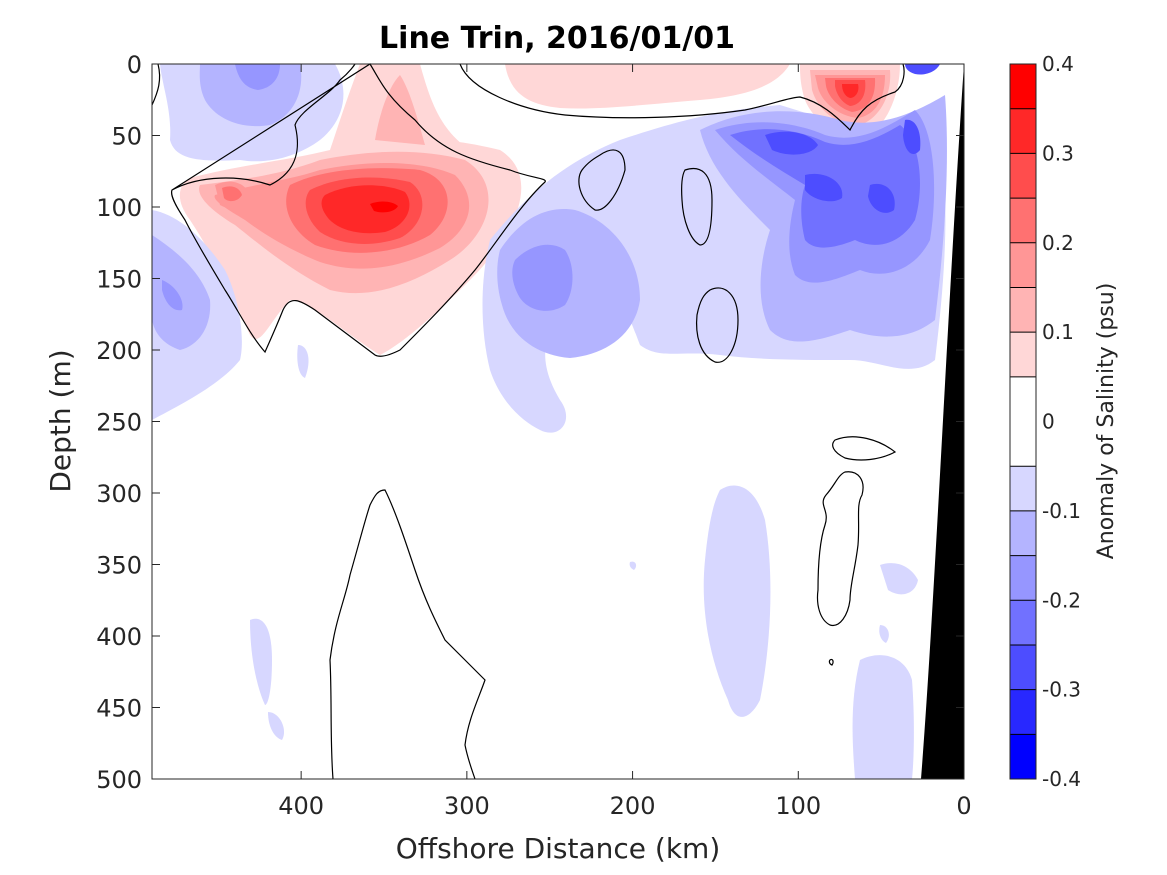  I want to click on colorbar-tick-label: -0.3, so click(1061, 690).